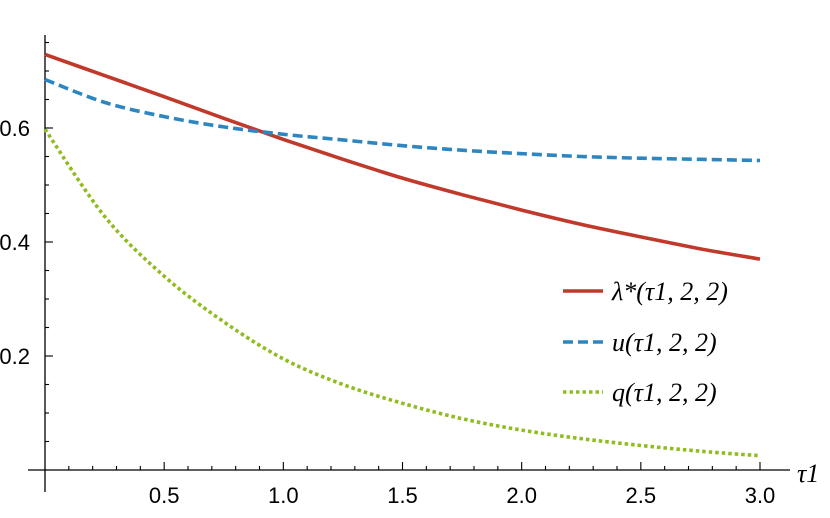 This screenshot has width=830, height=518. What do you see at coordinates (664, 342) in the screenshot?
I see `legend-label: u(τ1, 2, 2)` at bounding box center [664, 342].